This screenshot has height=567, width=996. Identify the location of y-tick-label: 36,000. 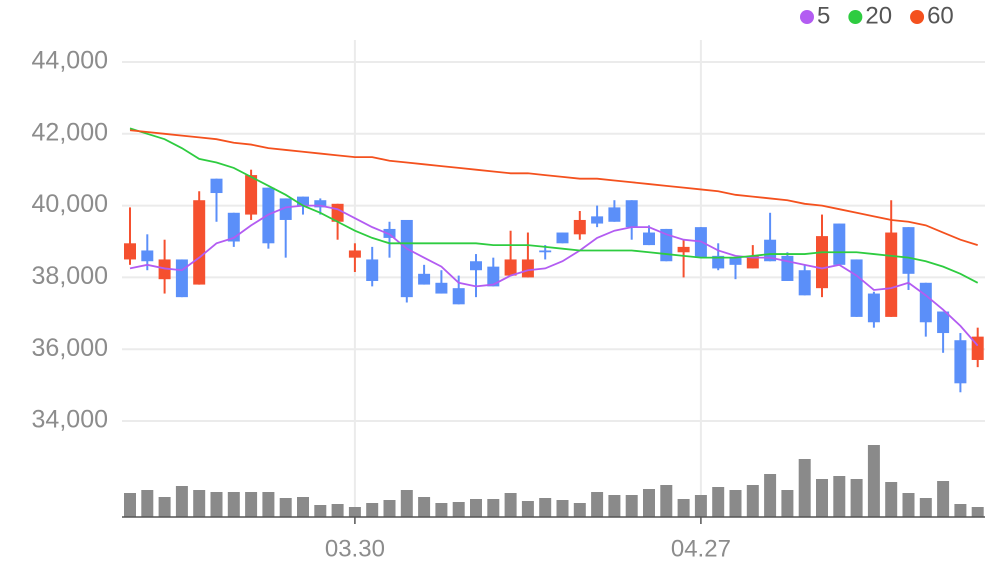
(70, 348).